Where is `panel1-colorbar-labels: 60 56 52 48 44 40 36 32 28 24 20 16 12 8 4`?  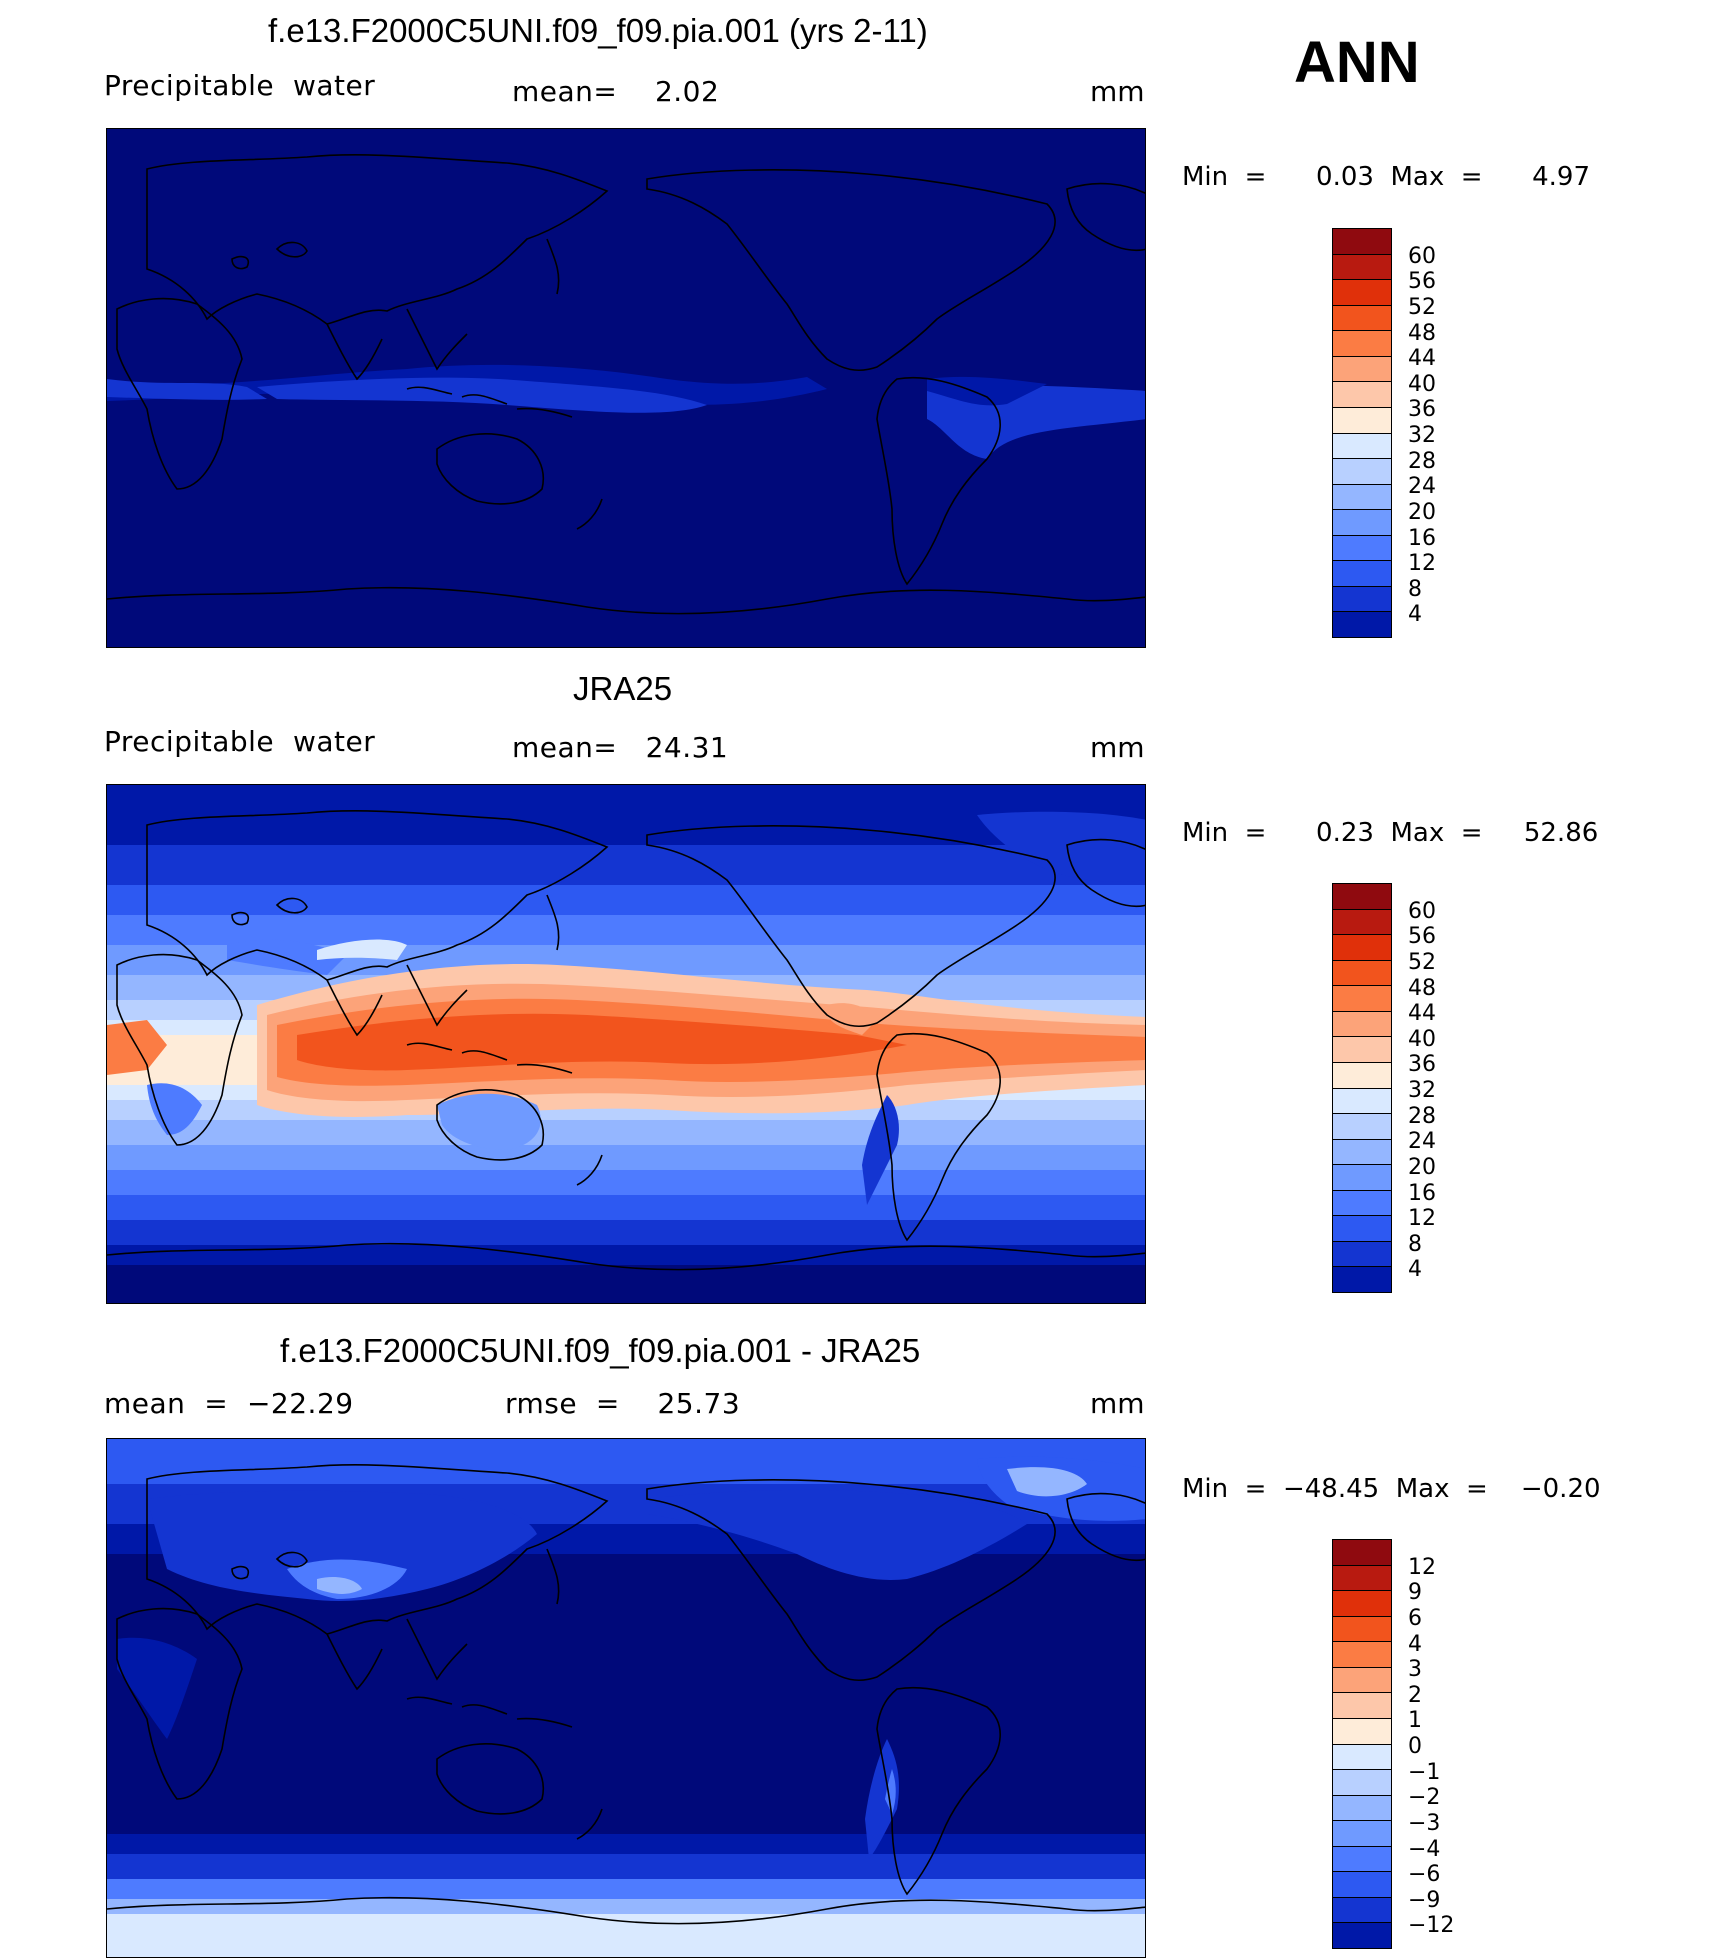
panel1-colorbar-labels: 60 56 52 48 44 40 36 32 28 24 20 16 12 8 4 is located at coordinates (1448, 433).